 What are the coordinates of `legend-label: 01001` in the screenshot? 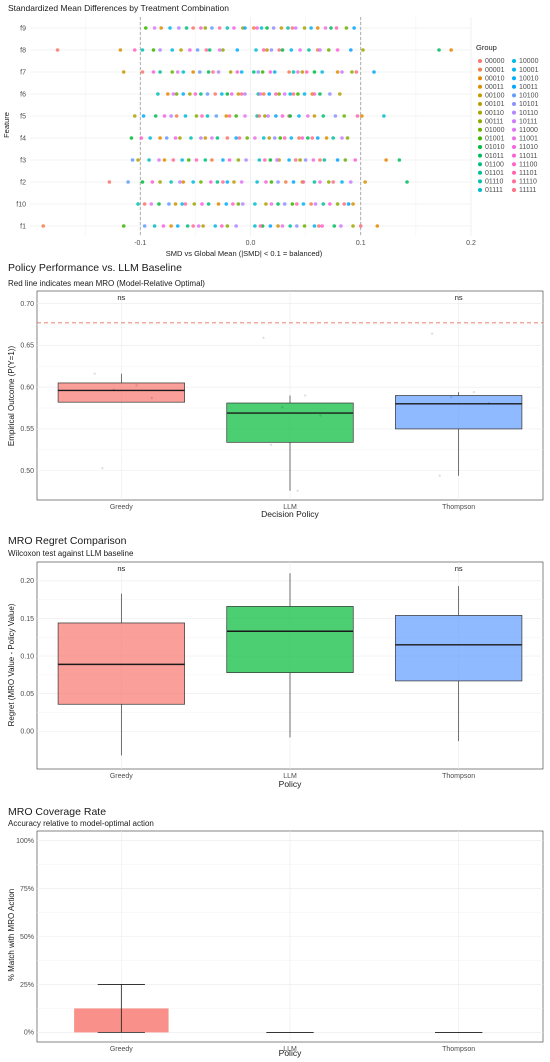 It's located at (495, 139).